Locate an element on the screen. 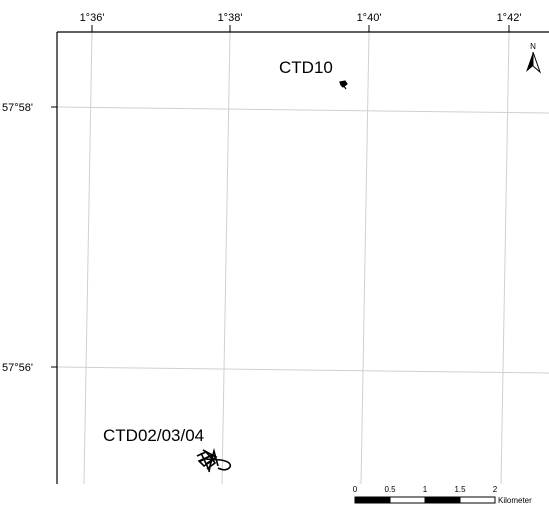 The width and height of the screenshot is (549, 513). scale-bar-tick-0: 0 is located at coordinates (355, 489).